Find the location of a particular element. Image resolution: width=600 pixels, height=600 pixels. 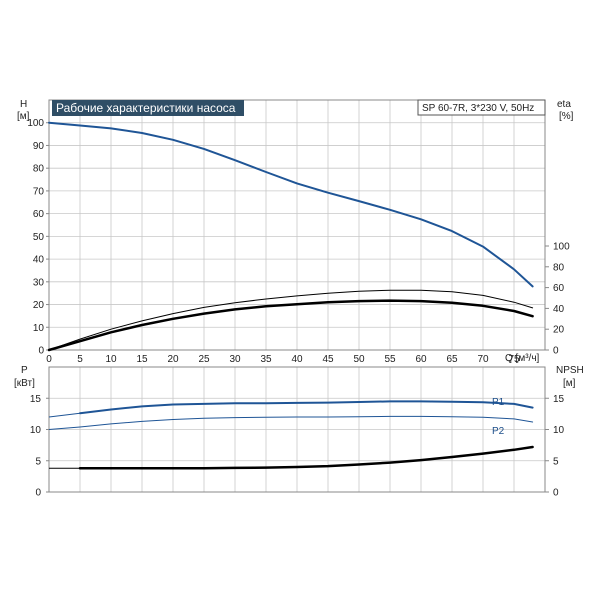

x-tick-label: 30 is located at coordinates (235, 359).